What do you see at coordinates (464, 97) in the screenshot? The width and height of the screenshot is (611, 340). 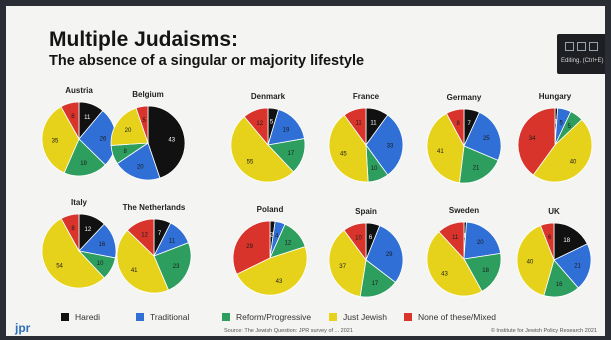 I see `pie-title: Germany` at bounding box center [464, 97].